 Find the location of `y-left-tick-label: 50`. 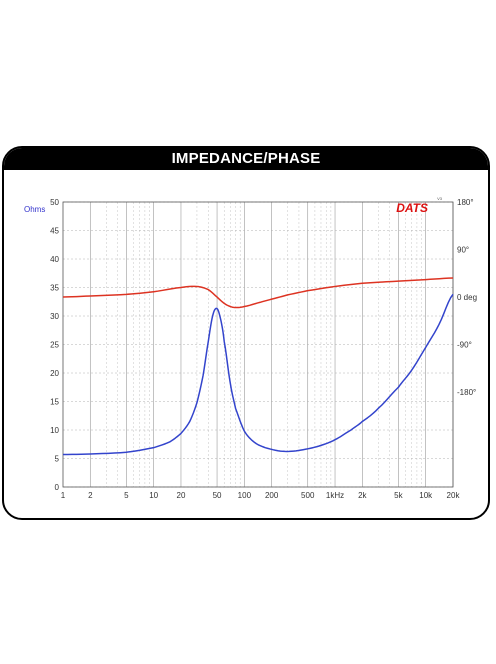

y-left-tick-label: 50 is located at coordinates (54, 202).